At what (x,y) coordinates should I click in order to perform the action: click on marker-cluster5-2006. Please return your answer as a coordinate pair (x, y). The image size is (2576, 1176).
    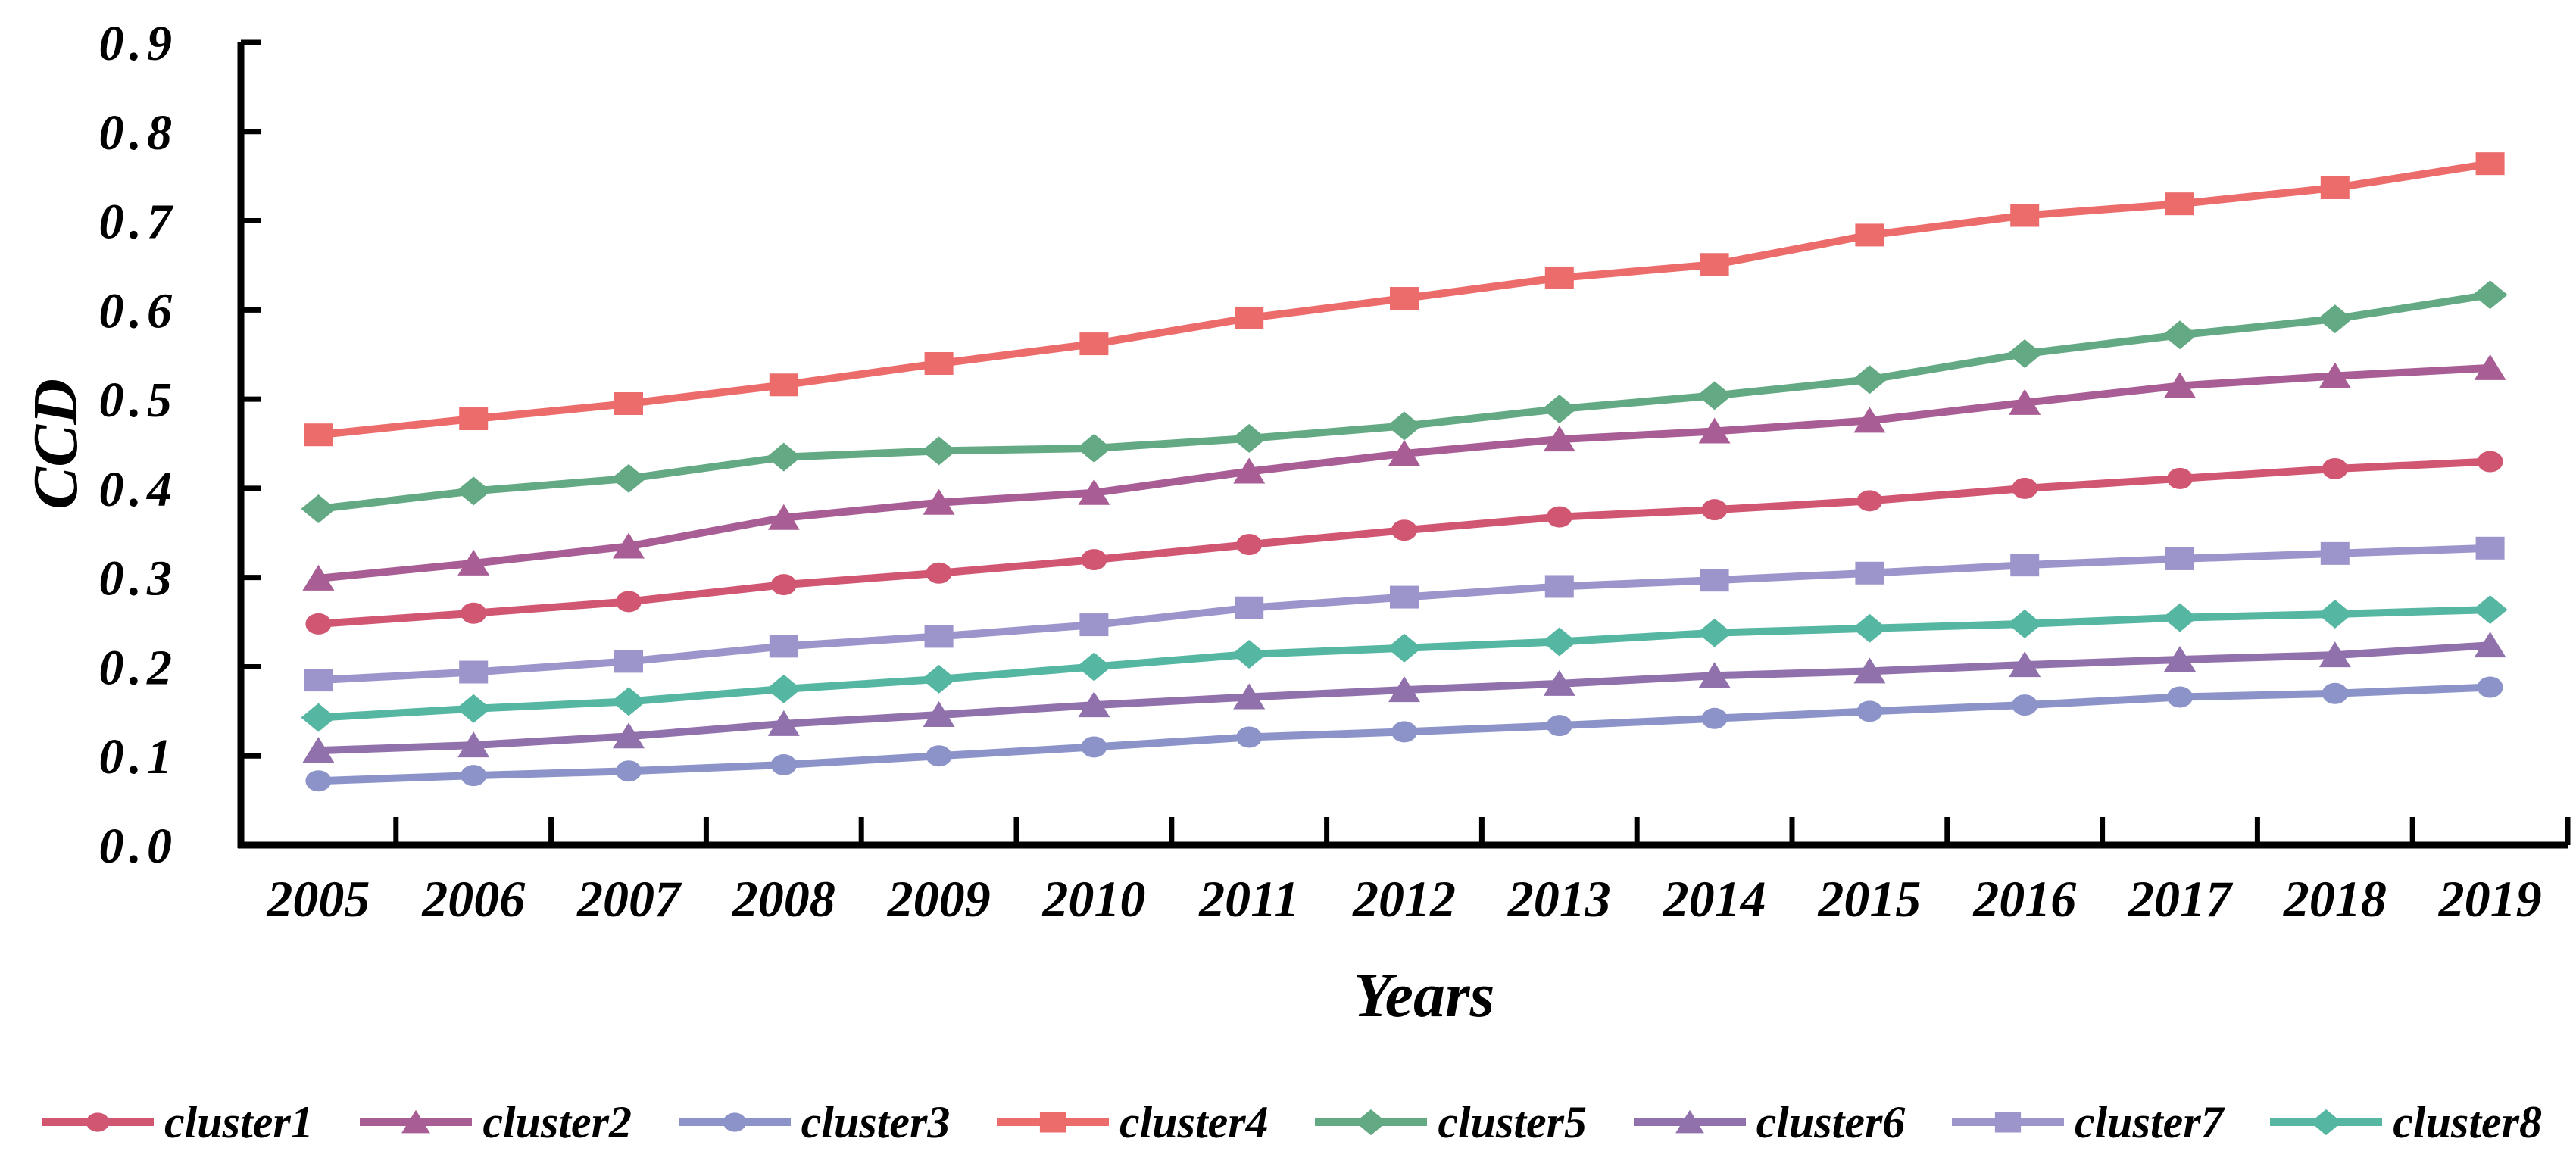
    Looking at the image, I should click on (474, 491).